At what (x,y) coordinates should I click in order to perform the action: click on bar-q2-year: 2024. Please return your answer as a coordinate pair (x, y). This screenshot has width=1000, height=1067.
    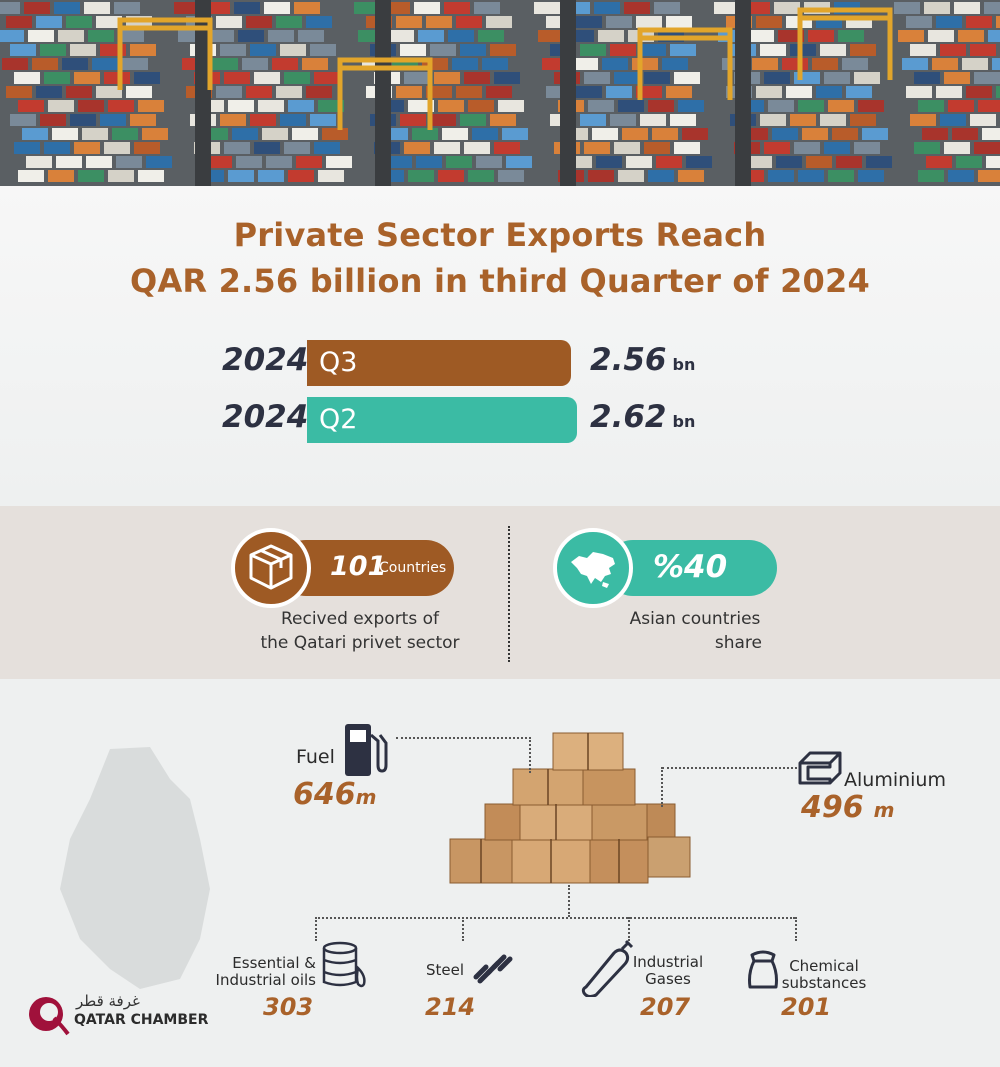
    Looking at the image, I should click on (265, 417).